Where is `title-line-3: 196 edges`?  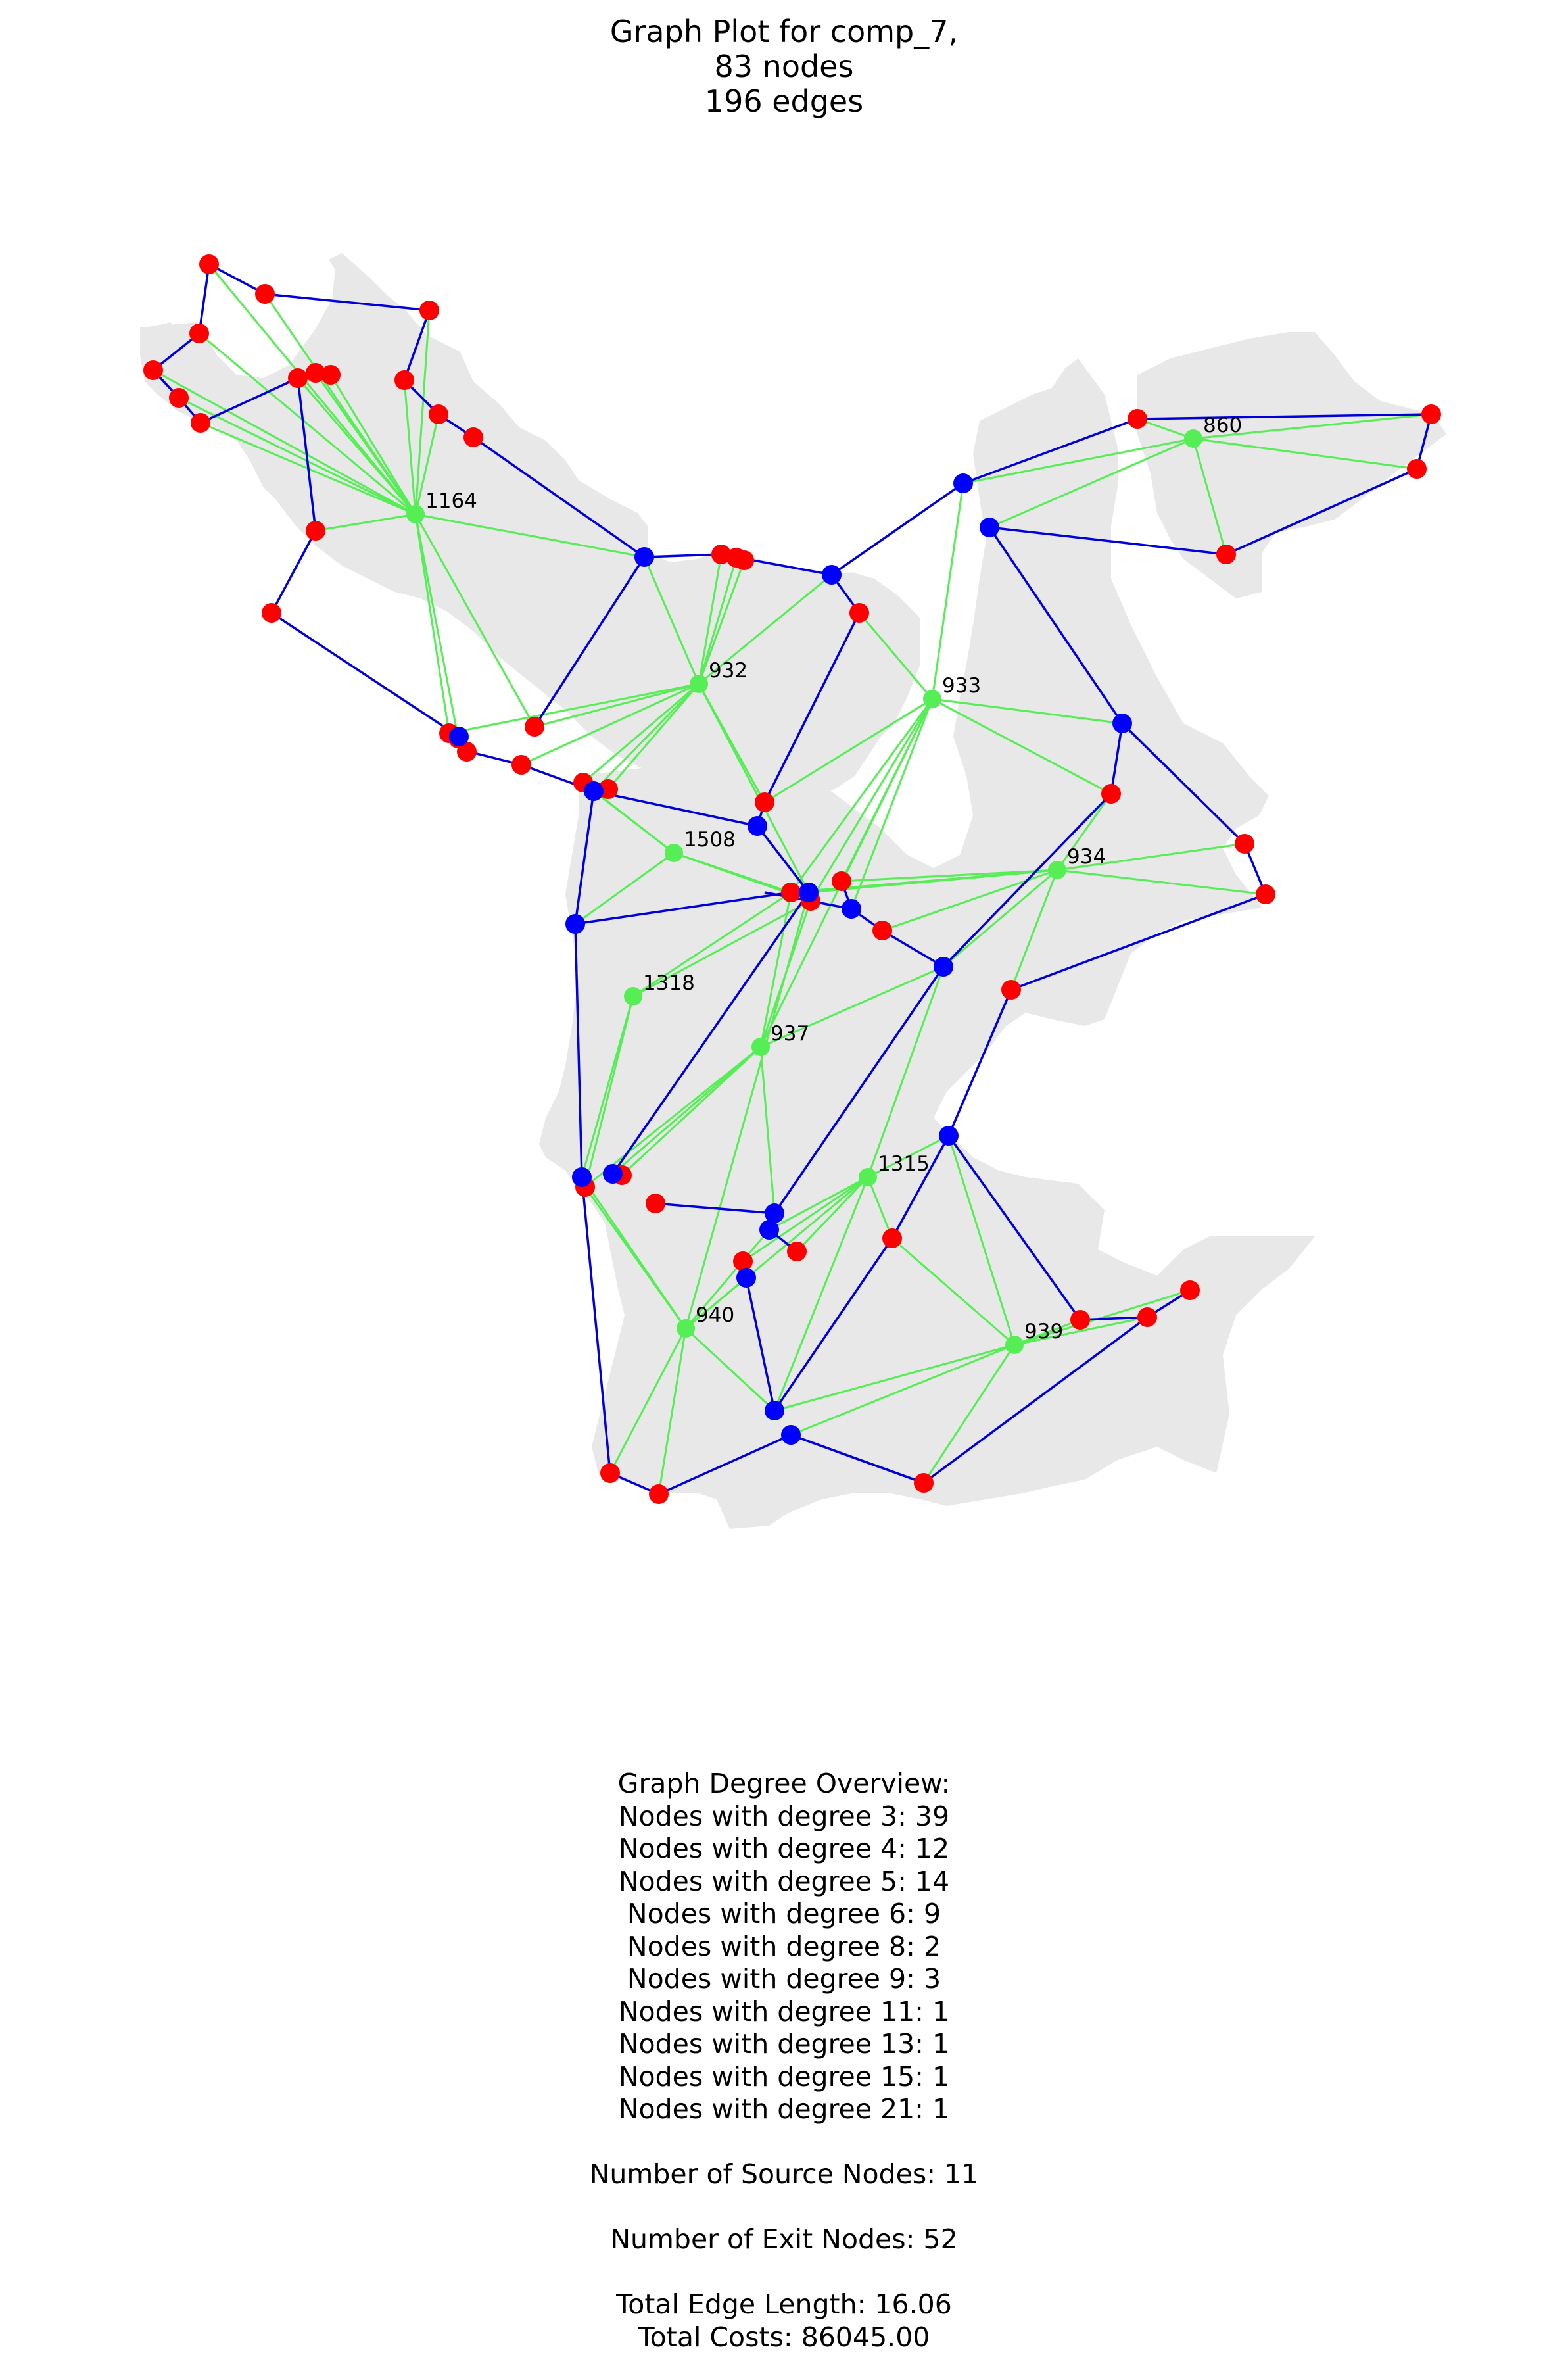
title-line-3: 196 edges is located at coordinates (784, 101).